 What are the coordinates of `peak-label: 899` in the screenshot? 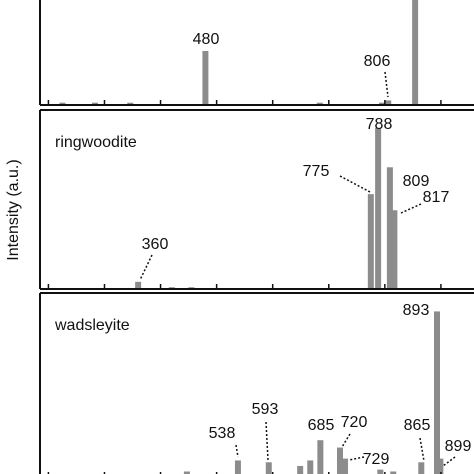 It's located at (458, 446).